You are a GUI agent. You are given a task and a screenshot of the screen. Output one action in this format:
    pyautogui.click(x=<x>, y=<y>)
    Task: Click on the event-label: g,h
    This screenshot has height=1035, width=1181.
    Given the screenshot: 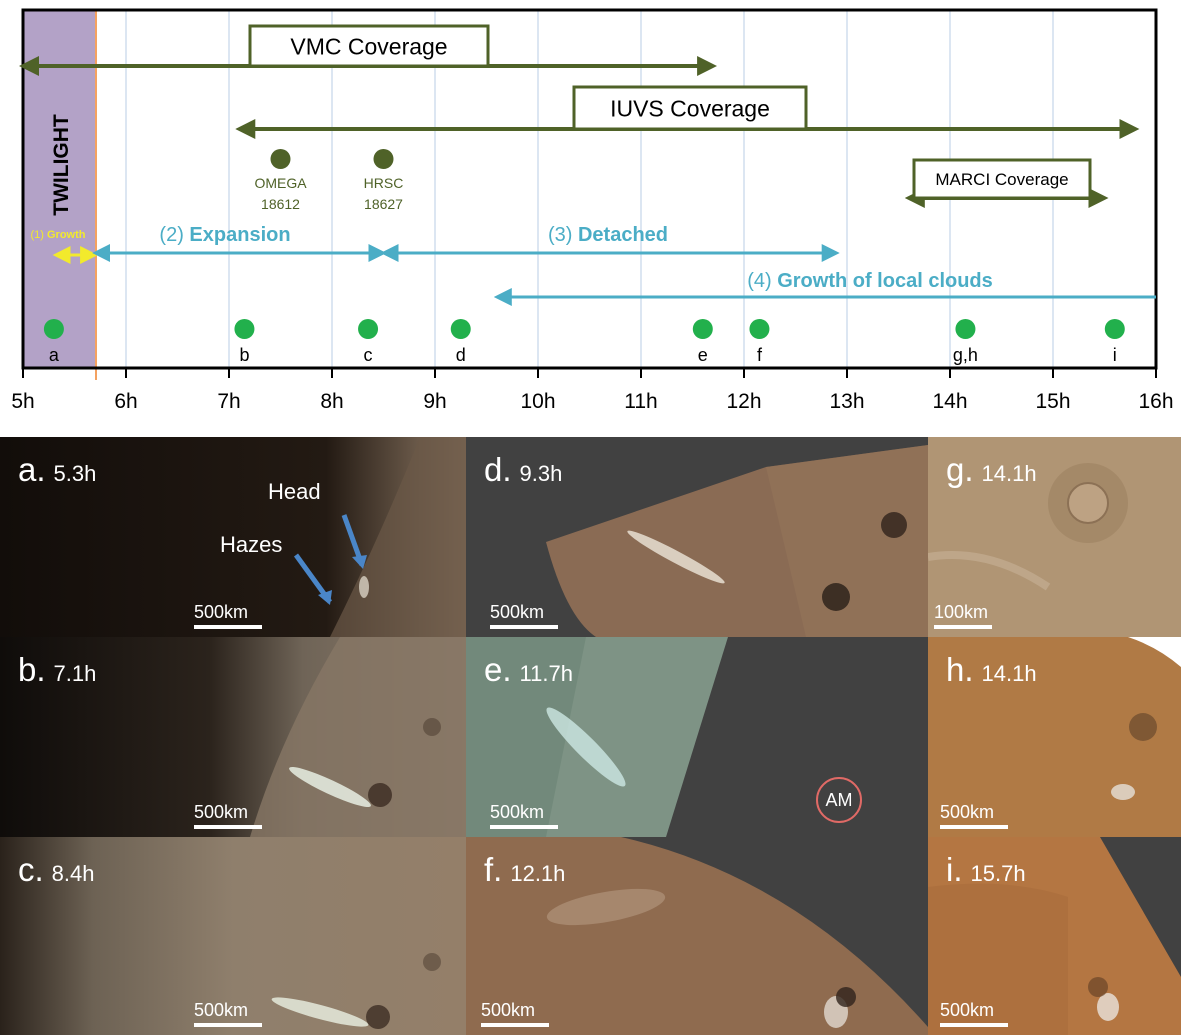 What is the action you would take?
    pyautogui.click(x=965, y=355)
    